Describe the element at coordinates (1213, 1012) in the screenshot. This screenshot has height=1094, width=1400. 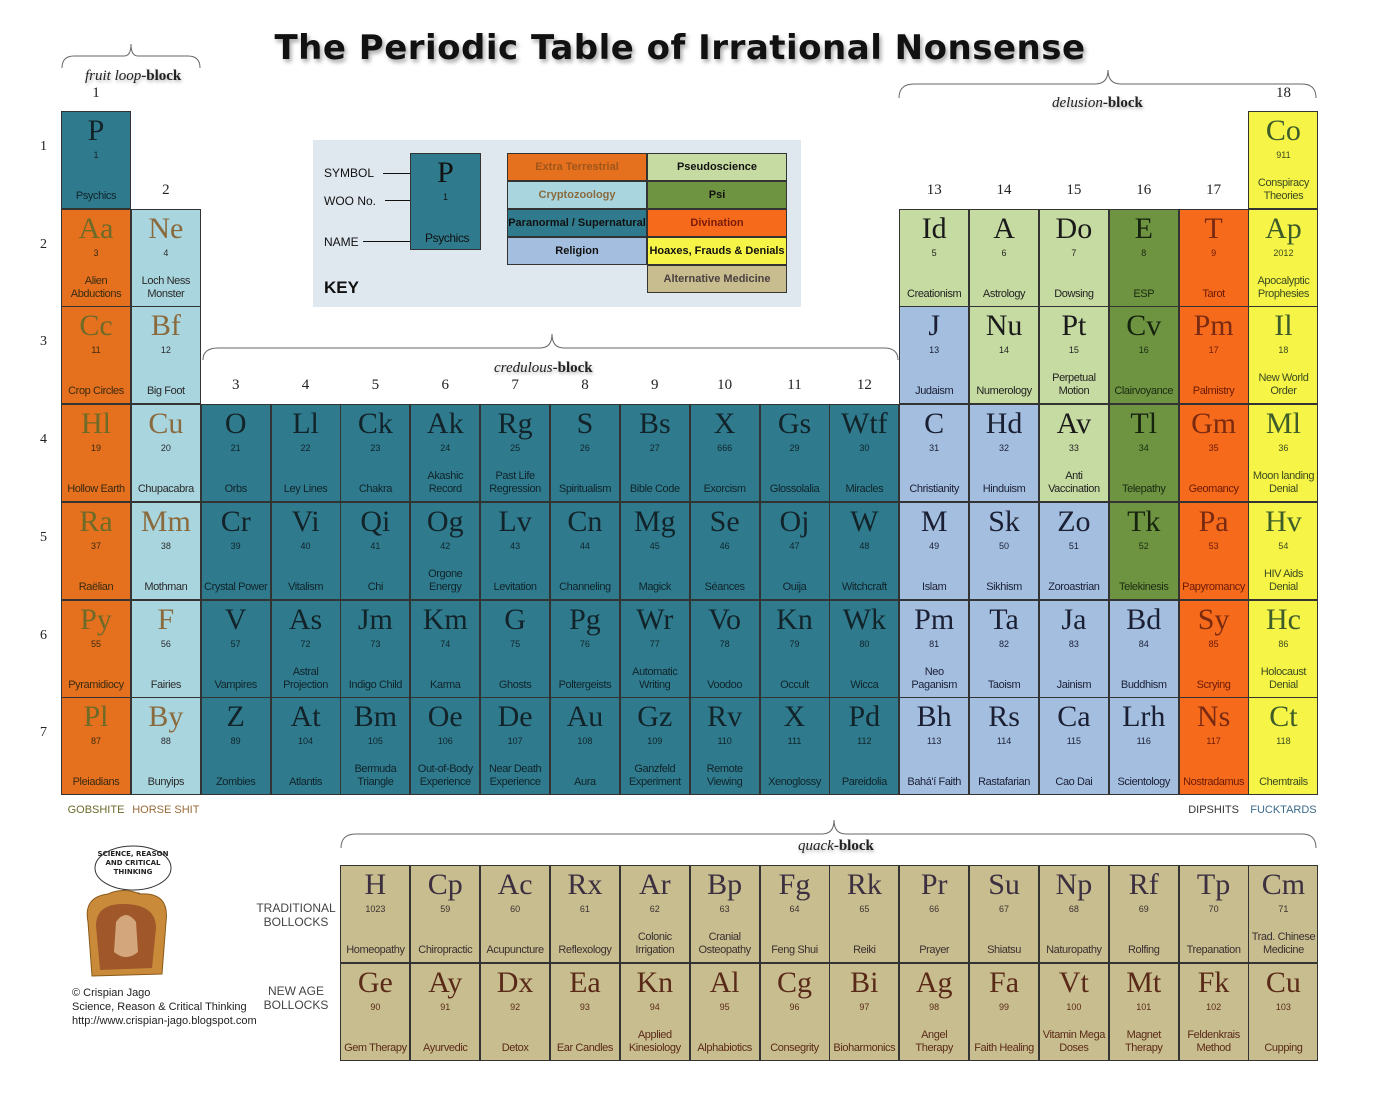
I see `element-cell: Fk 102 Feldenkrais Method` at that location.